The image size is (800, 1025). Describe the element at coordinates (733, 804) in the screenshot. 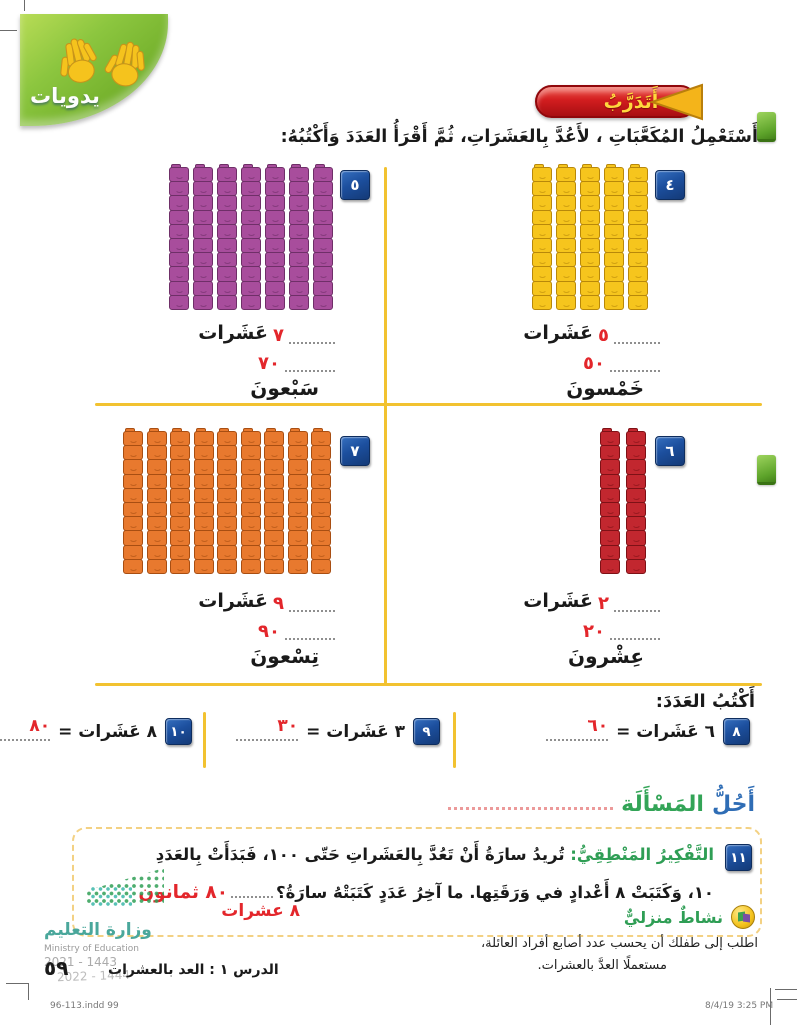

I see `solve-title-part1: أَحُلُّ` at that location.